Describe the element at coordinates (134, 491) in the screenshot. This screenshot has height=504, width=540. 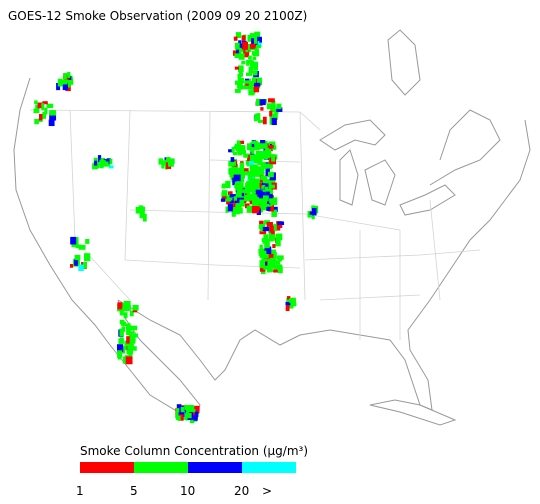
I see `legend-label: 5` at that location.